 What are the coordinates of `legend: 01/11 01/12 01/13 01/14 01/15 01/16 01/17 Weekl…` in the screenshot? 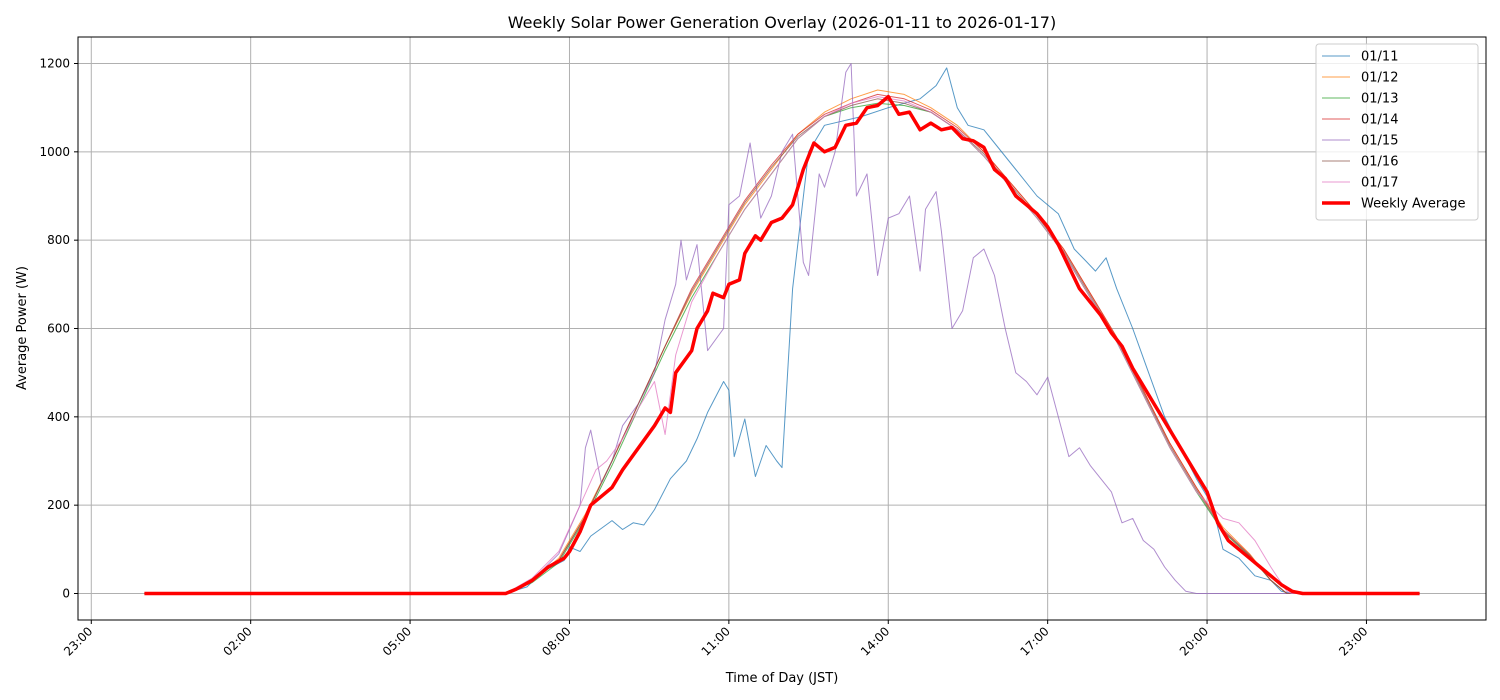 It's located at (1397, 132).